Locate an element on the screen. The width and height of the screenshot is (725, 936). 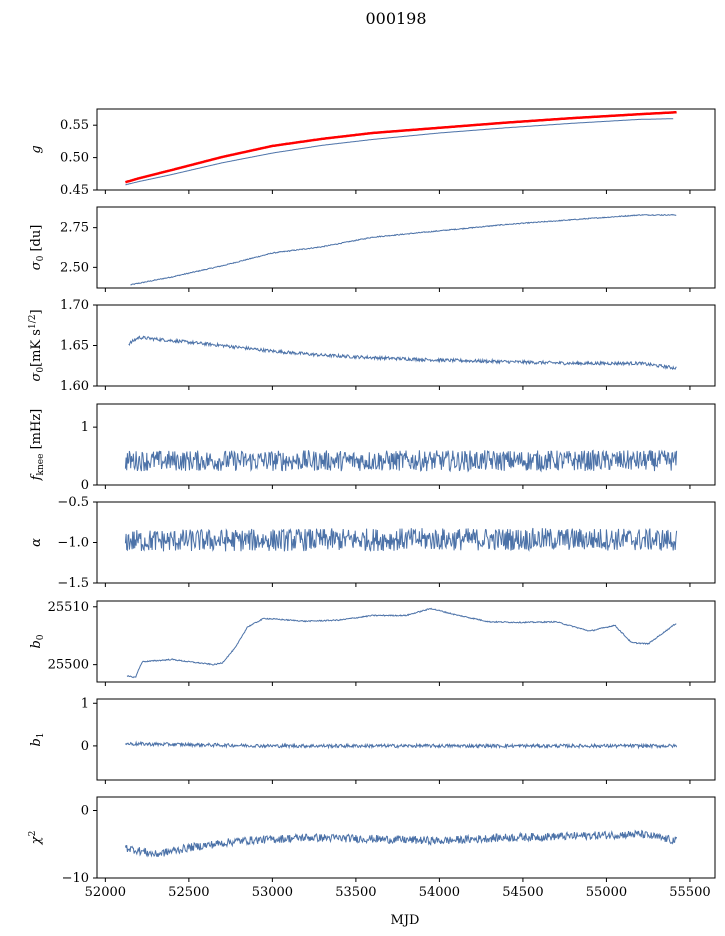
panel-fknee: 0 1 fknee [mHz] is located at coordinates (372, 448).